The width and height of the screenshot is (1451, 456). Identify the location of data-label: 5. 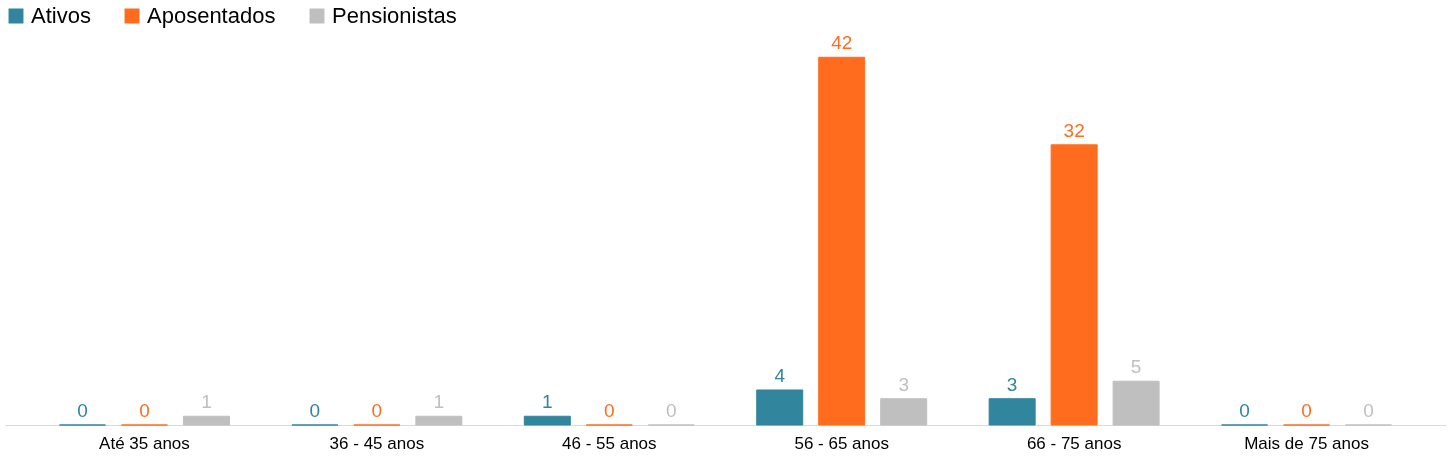
(1136, 367).